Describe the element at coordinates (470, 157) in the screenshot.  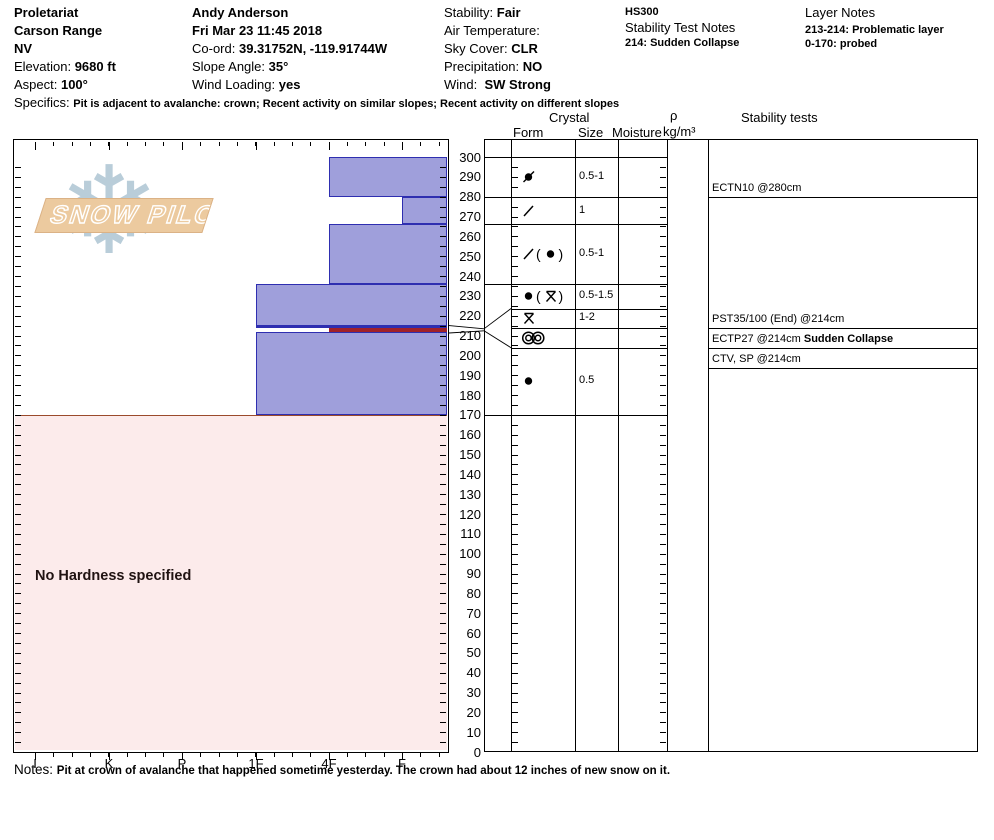
I see `depth-tick-label: 300` at that location.